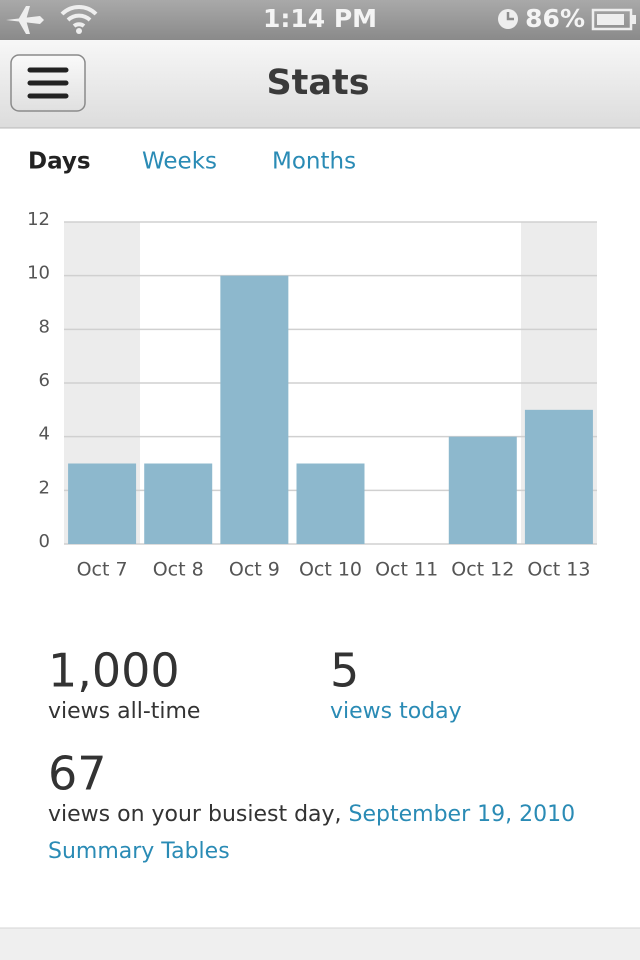 Image resolution: width=640 pixels, height=960 pixels. I want to click on battery-icon, so click(612, 19).